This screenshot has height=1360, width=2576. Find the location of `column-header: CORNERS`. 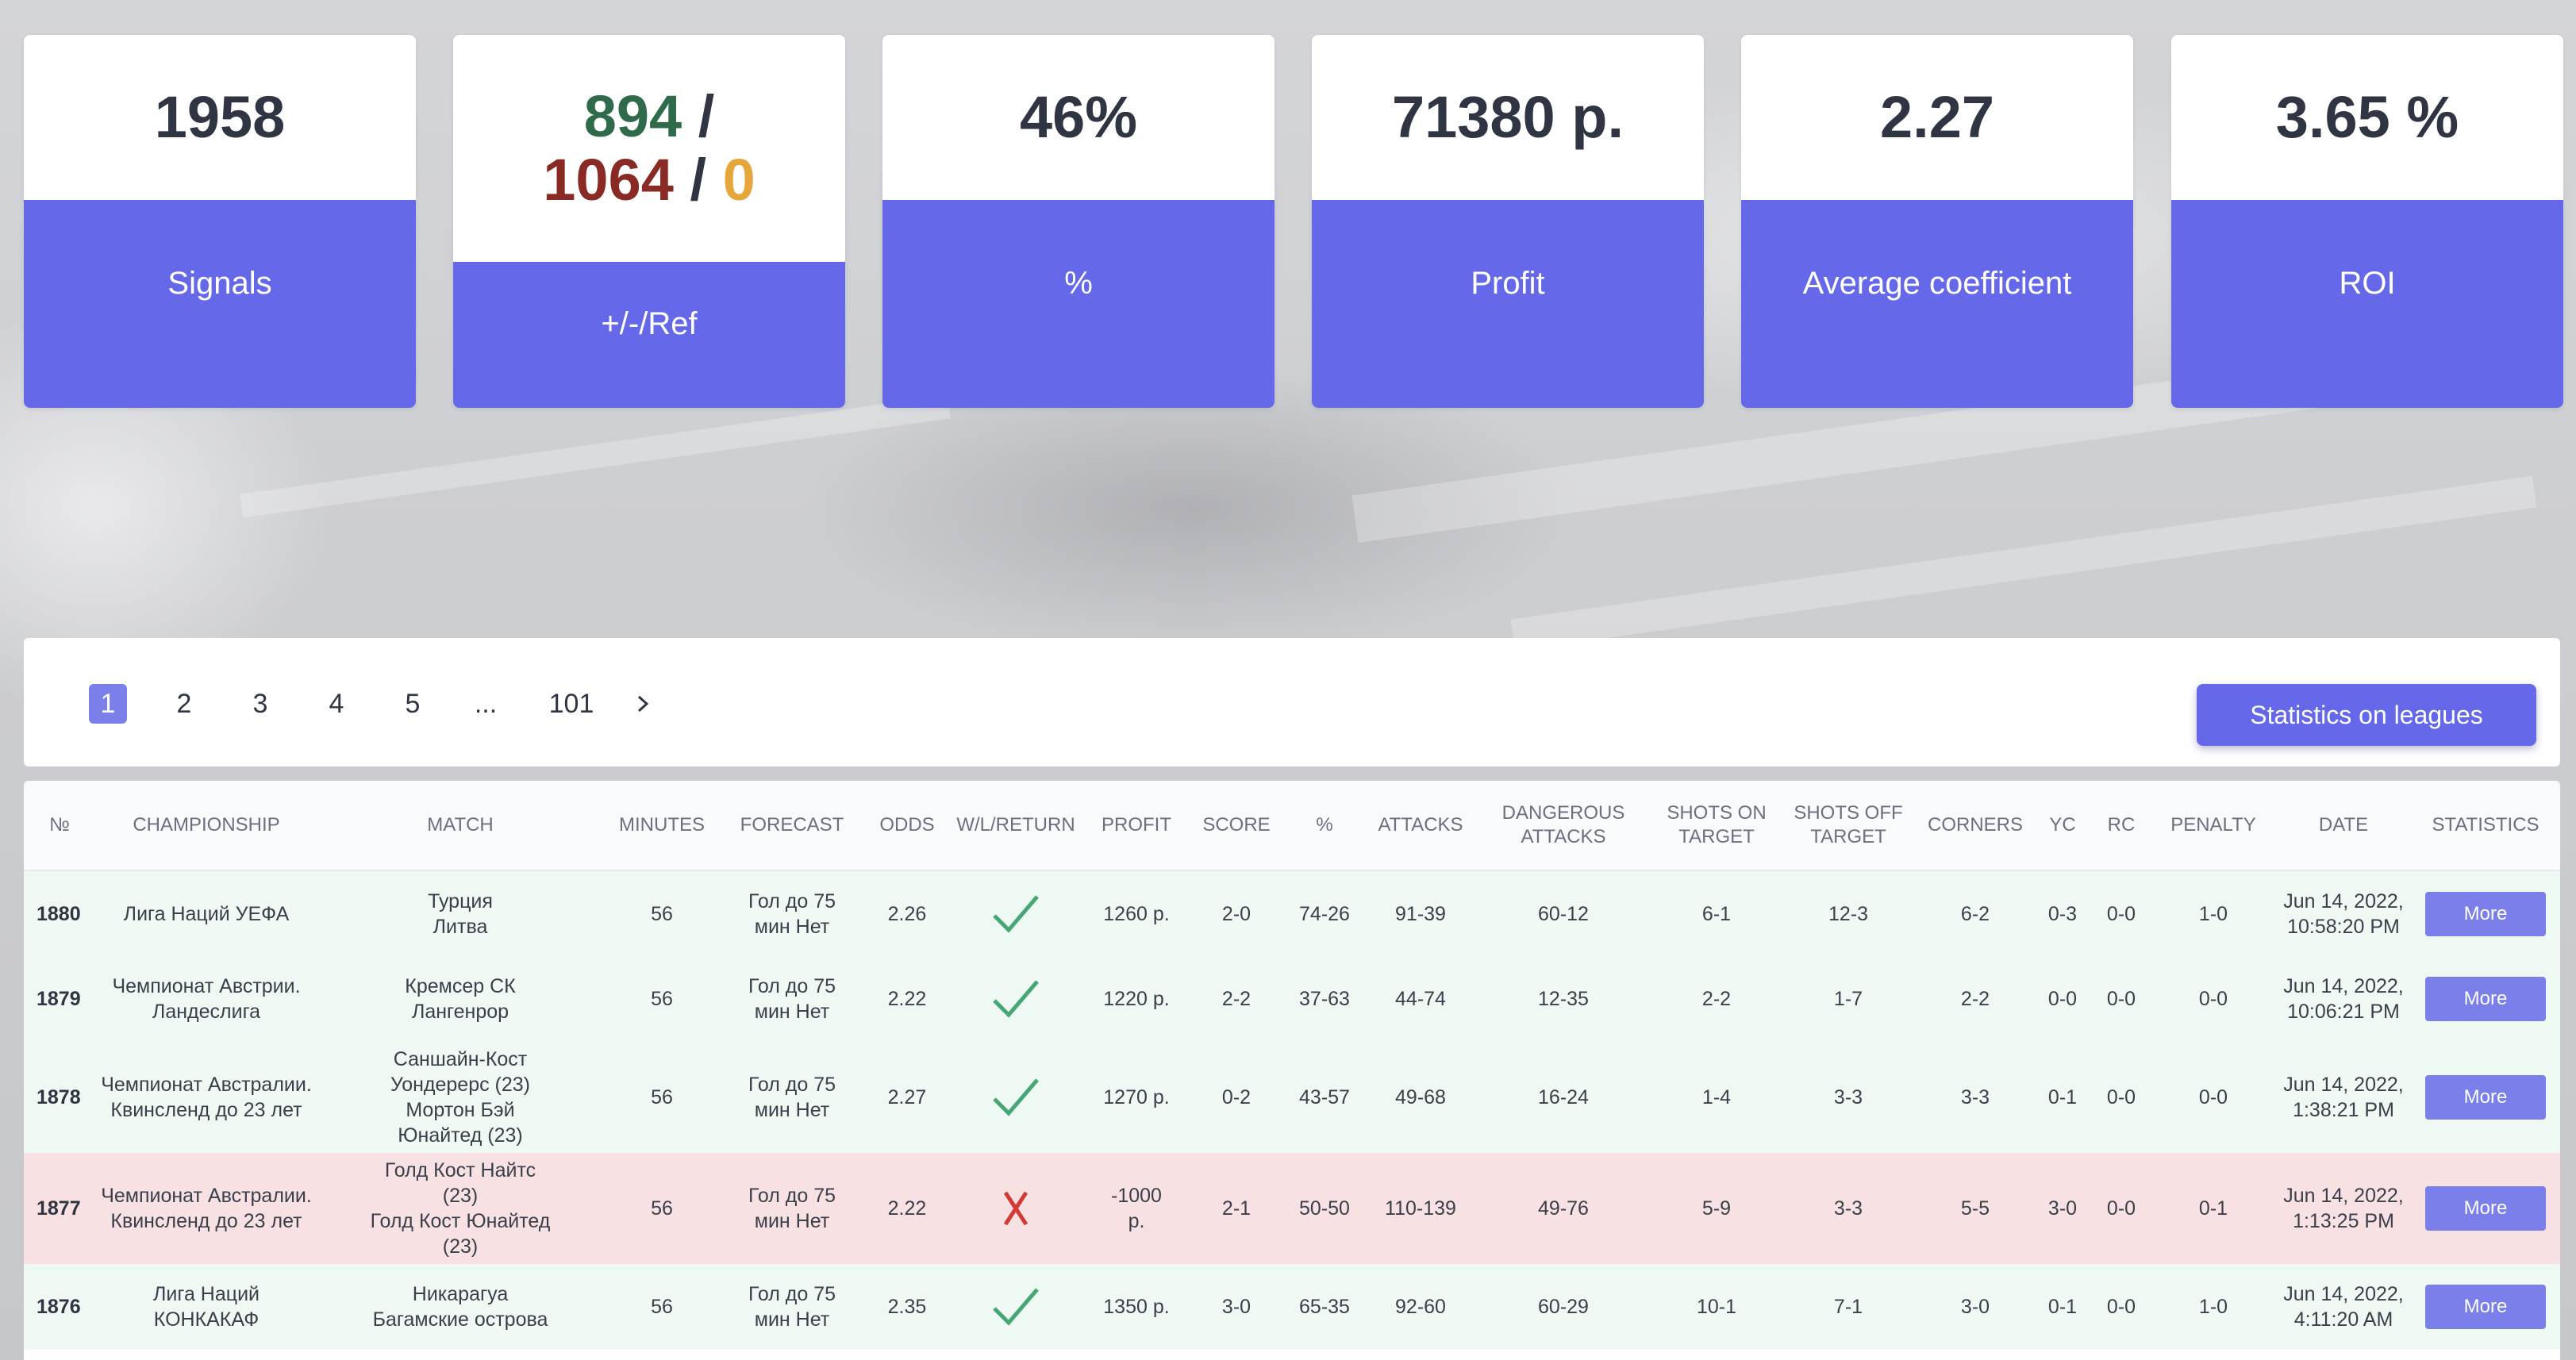

column-header: CORNERS is located at coordinates (1975, 826).